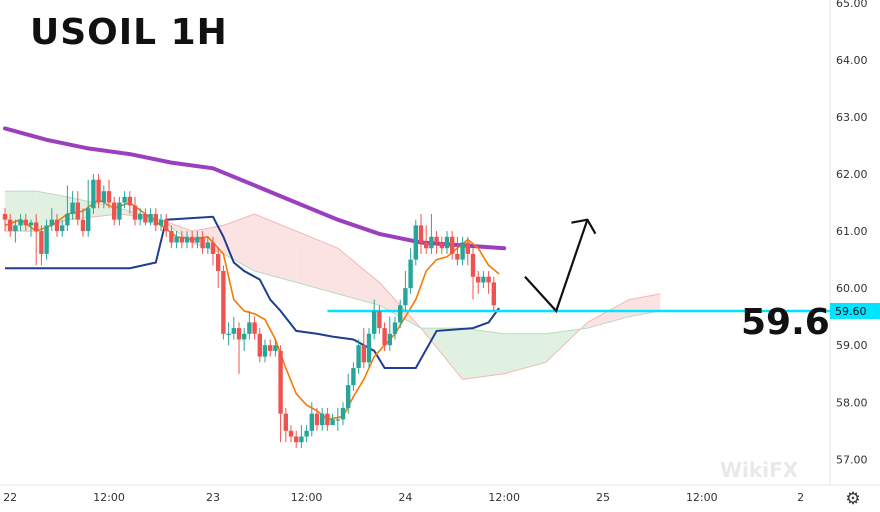 The width and height of the screenshot is (880, 512). I want to click on price-tick-label: 60.00, so click(852, 288).